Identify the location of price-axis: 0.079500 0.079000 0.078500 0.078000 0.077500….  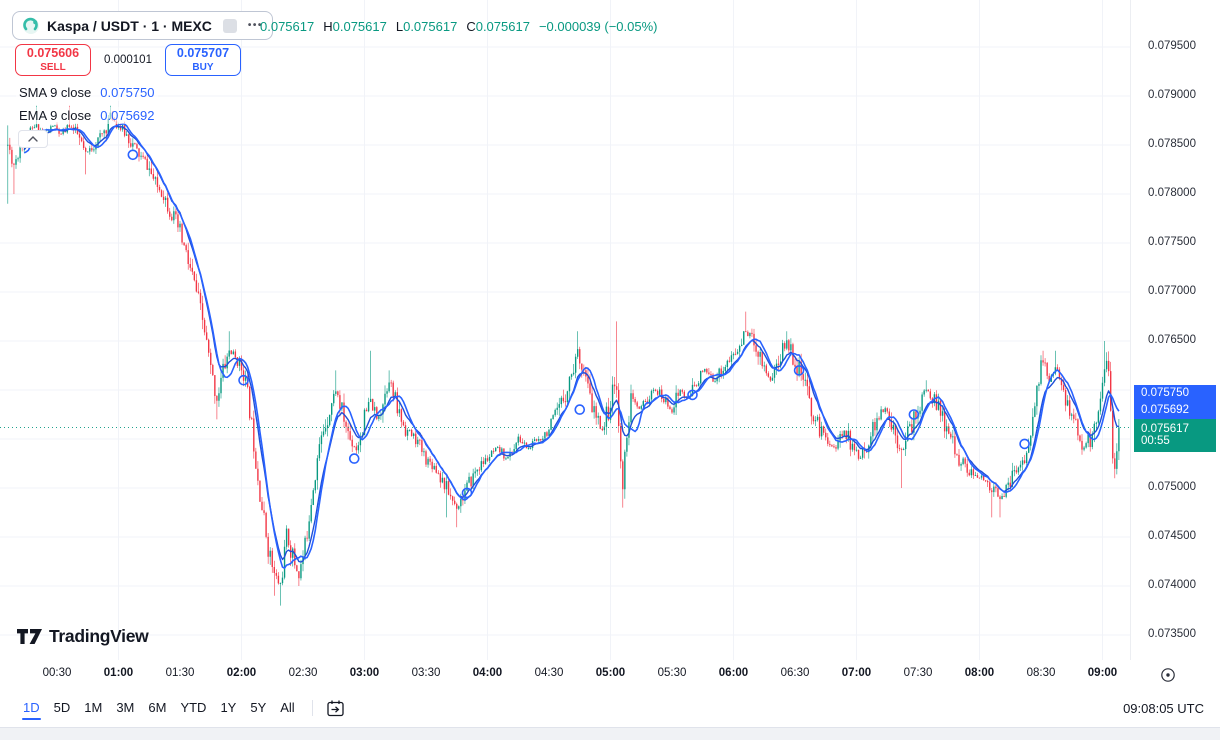
(1175, 330).